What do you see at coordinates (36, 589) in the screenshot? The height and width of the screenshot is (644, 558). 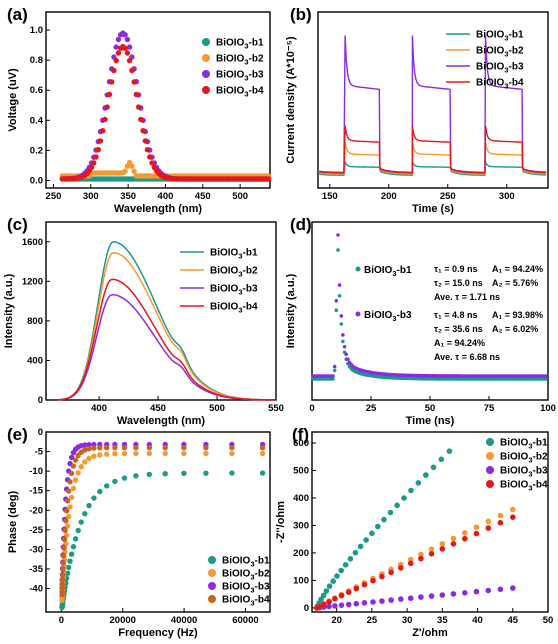 I see `y-tick-label: -40` at bounding box center [36, 589].